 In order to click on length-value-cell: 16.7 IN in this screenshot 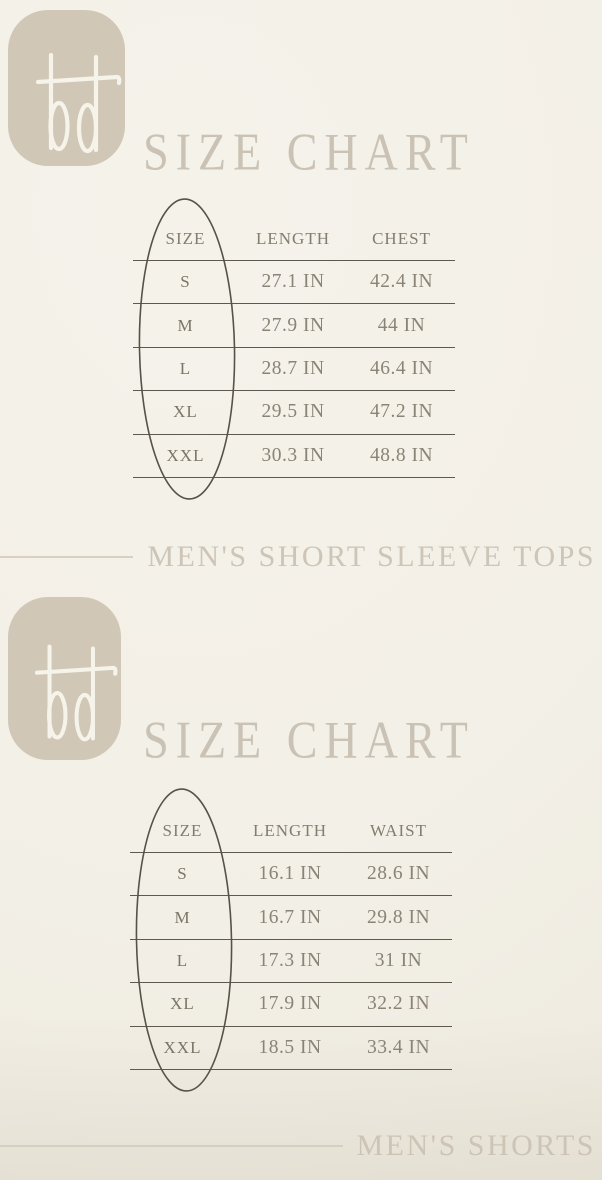, I will do `click(290, 917)`.